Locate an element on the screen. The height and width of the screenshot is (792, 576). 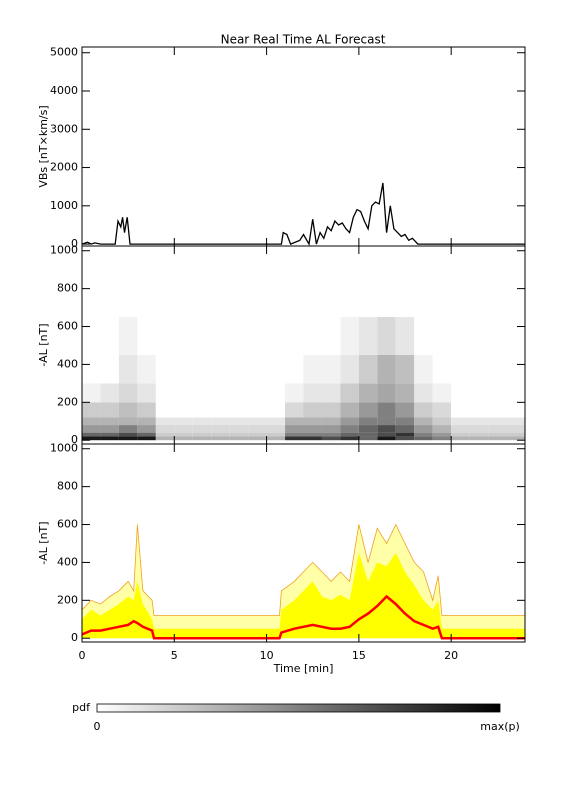
y-tick-label: 3000 is located at coordinates (64, 128).